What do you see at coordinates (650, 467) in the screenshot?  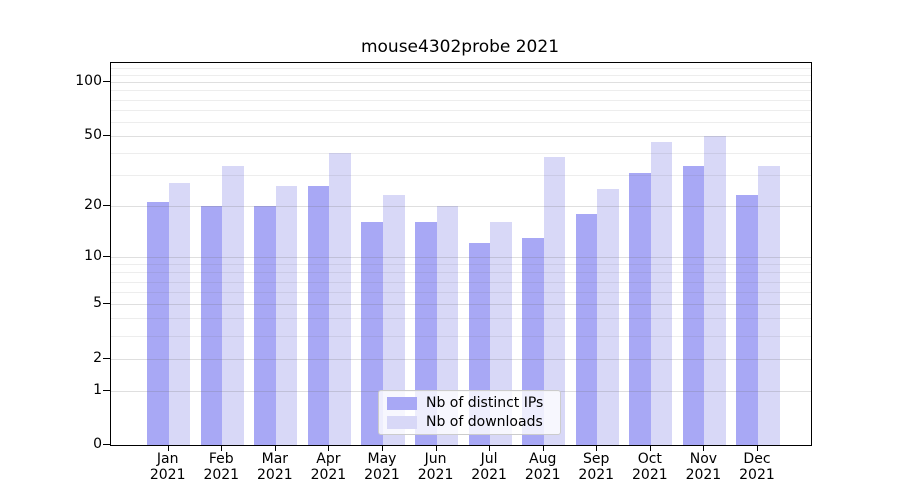 I see `x-tick-label-oct: Oct 2021` at bounding box center [650, 467].